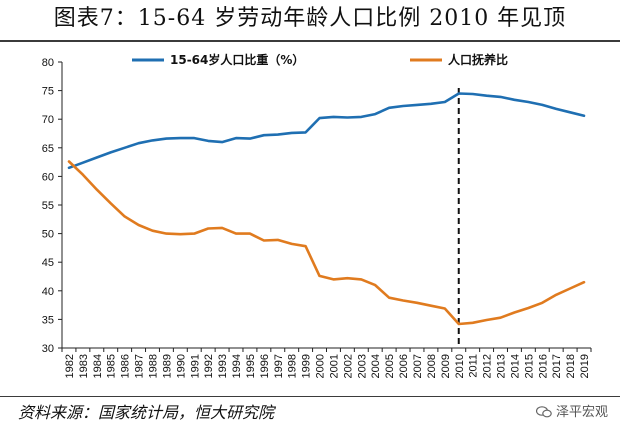  I want to click on x-tick-label: 1989, so click(167, 366).